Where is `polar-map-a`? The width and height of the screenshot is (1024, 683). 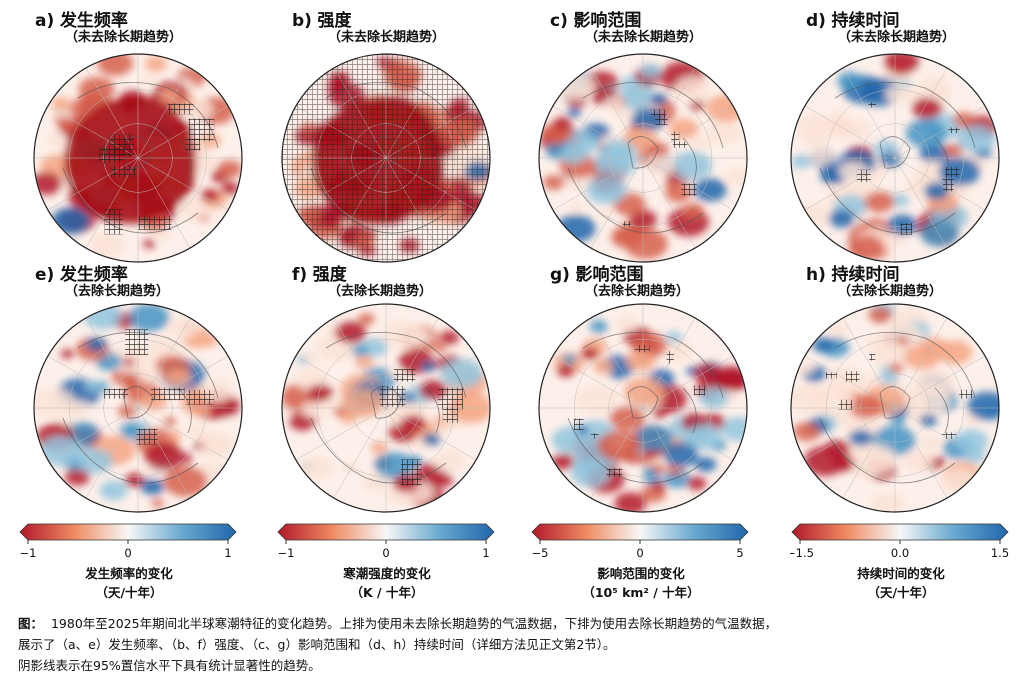 polar-map-a is located at coordinates (138, 158).